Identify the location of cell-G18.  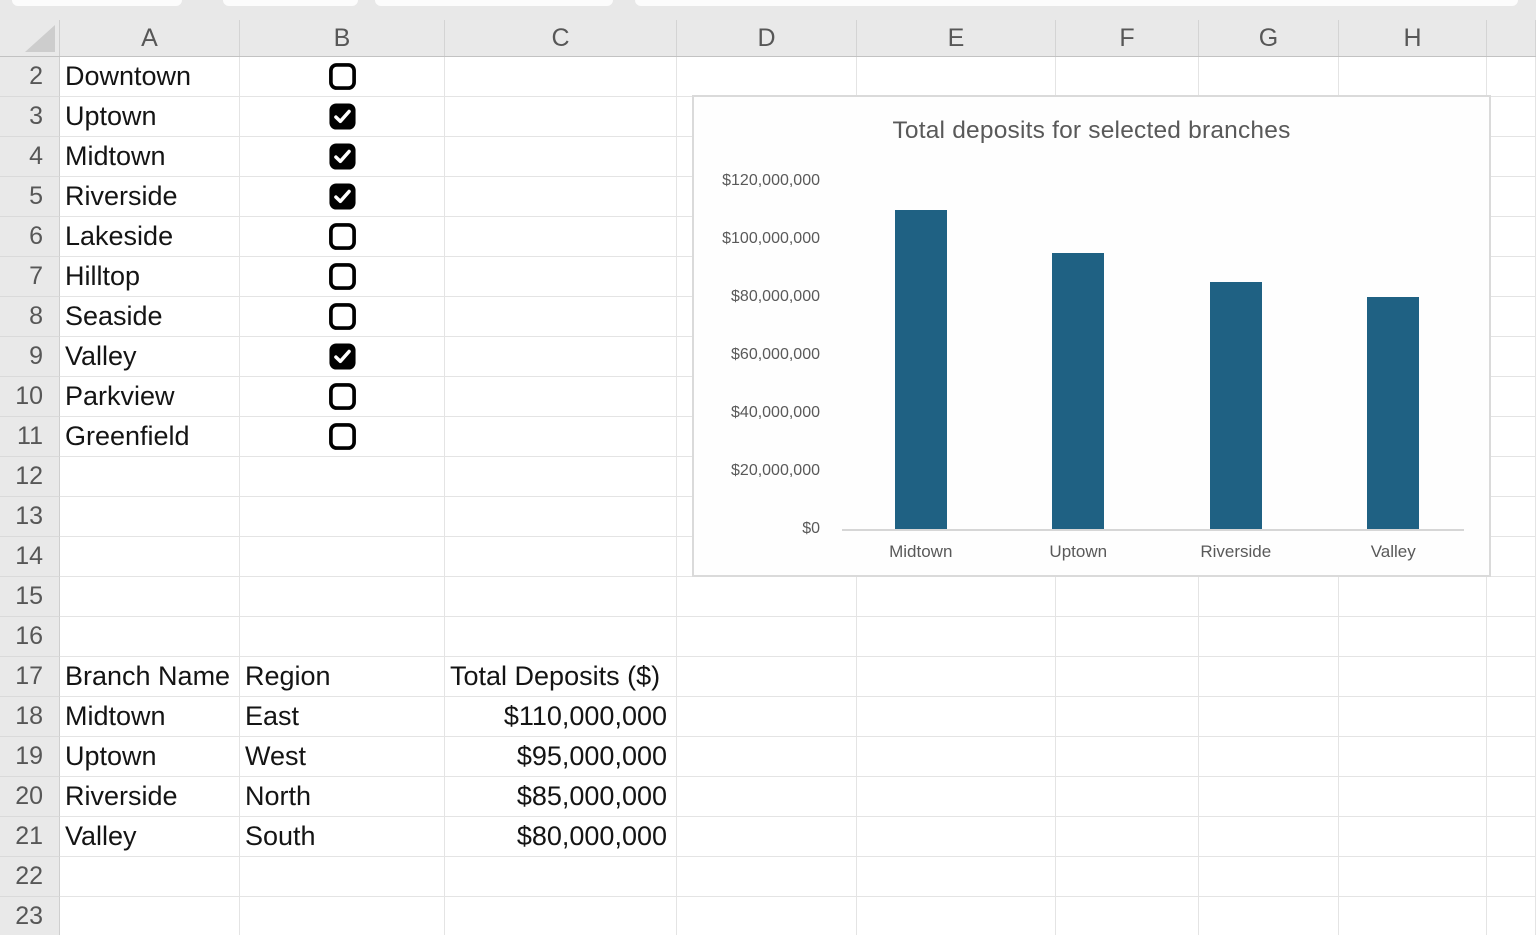
(1269, 717).